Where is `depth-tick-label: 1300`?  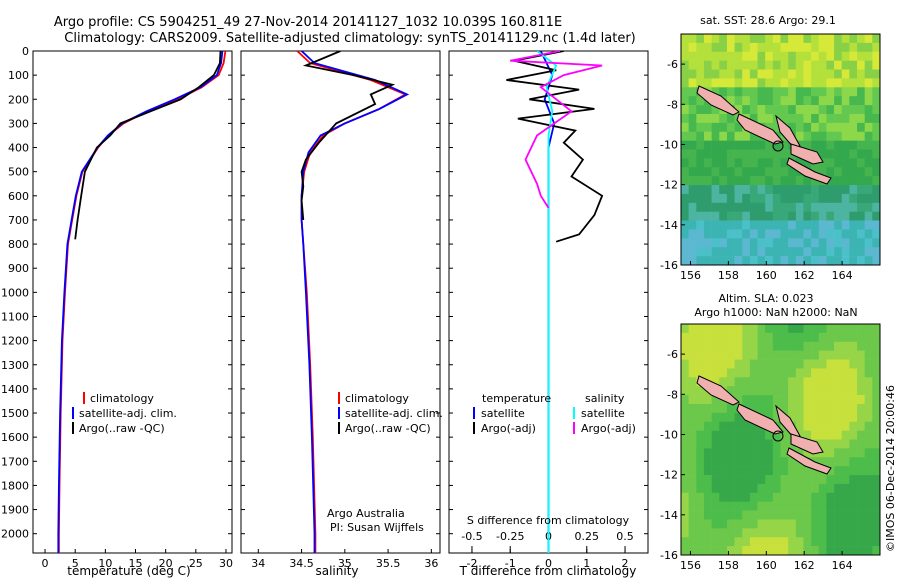 depth-tick-label: 1300 is located at coordinates (15, 365).